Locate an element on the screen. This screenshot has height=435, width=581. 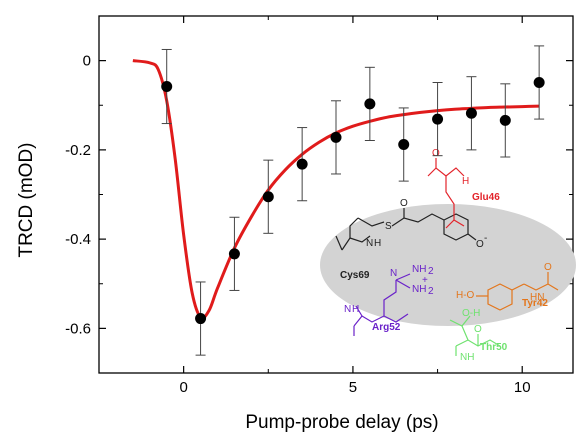
x-axis-title: Pump-probe delay (ps) is located at coordinates (341, 422).